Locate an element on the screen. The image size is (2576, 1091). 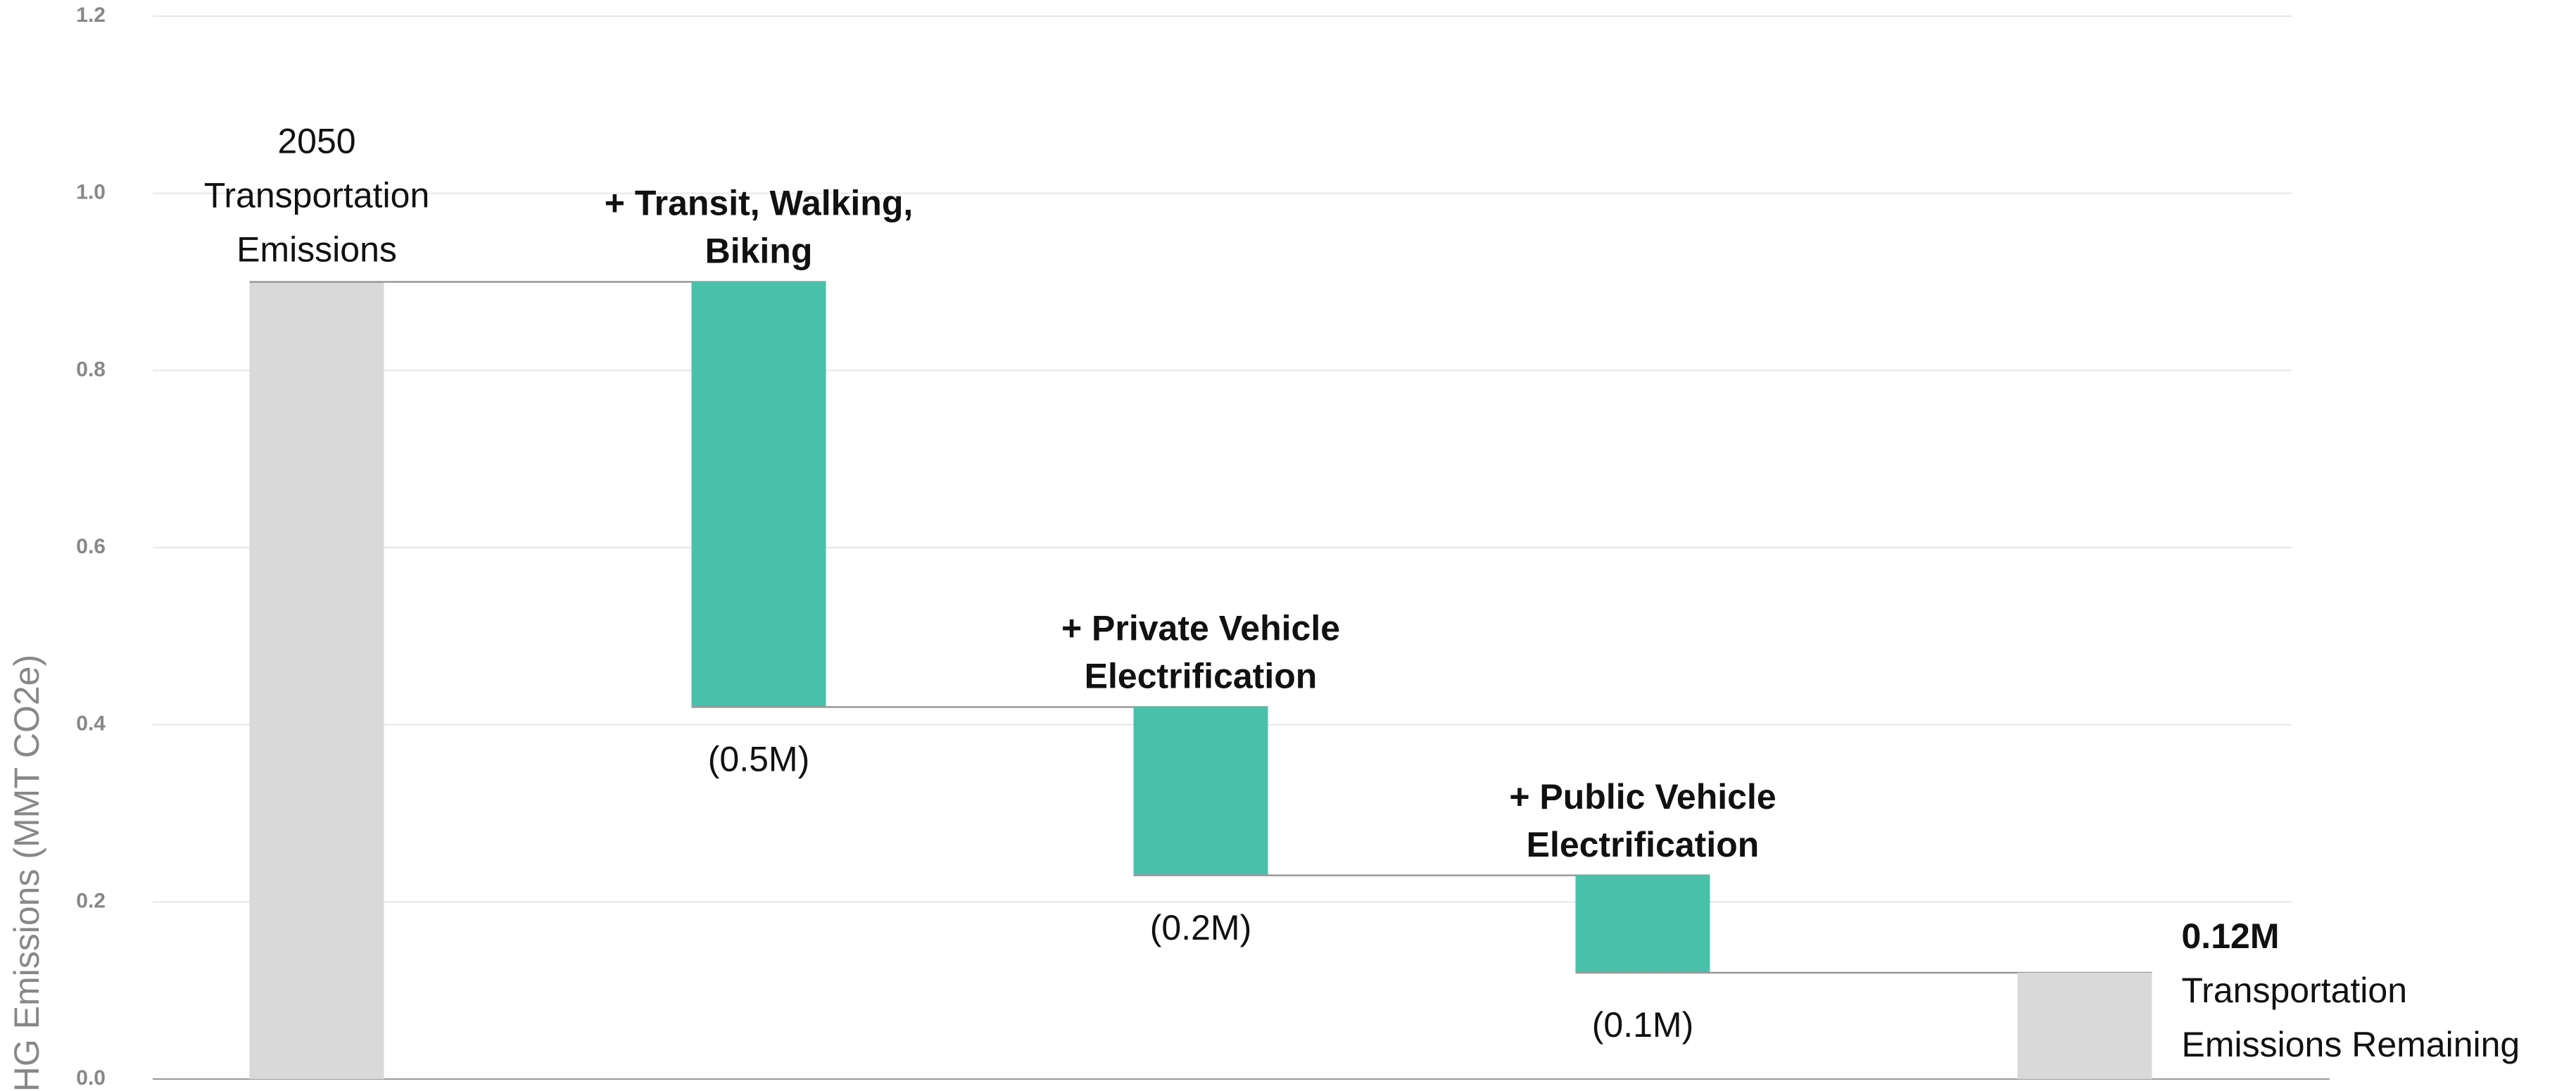
y-tick-label: 0.6 is located at coordinates (91, 546).